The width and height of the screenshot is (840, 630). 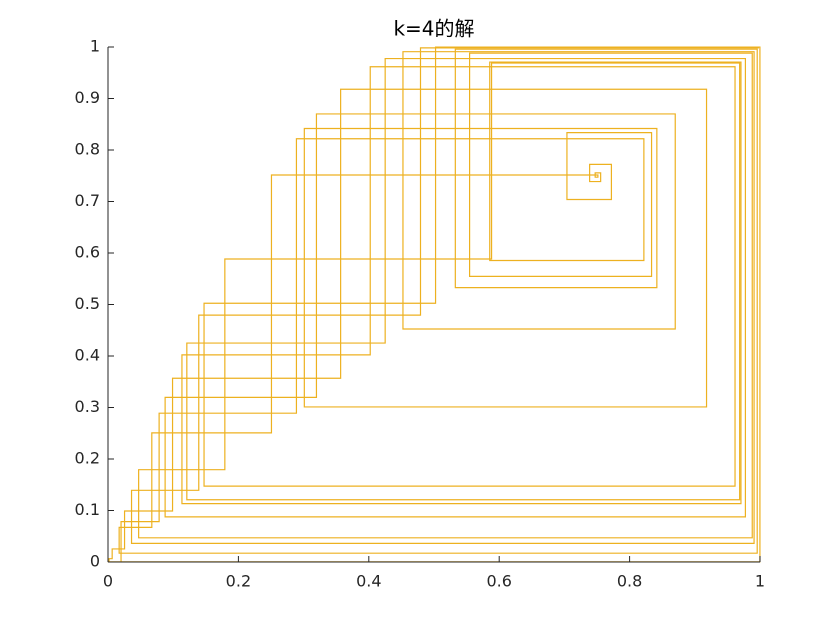 What do you see at coordinates (87, 509) in the screenshot?
I see `y-tick-label: 0.1` at bounding box center [87, 509].